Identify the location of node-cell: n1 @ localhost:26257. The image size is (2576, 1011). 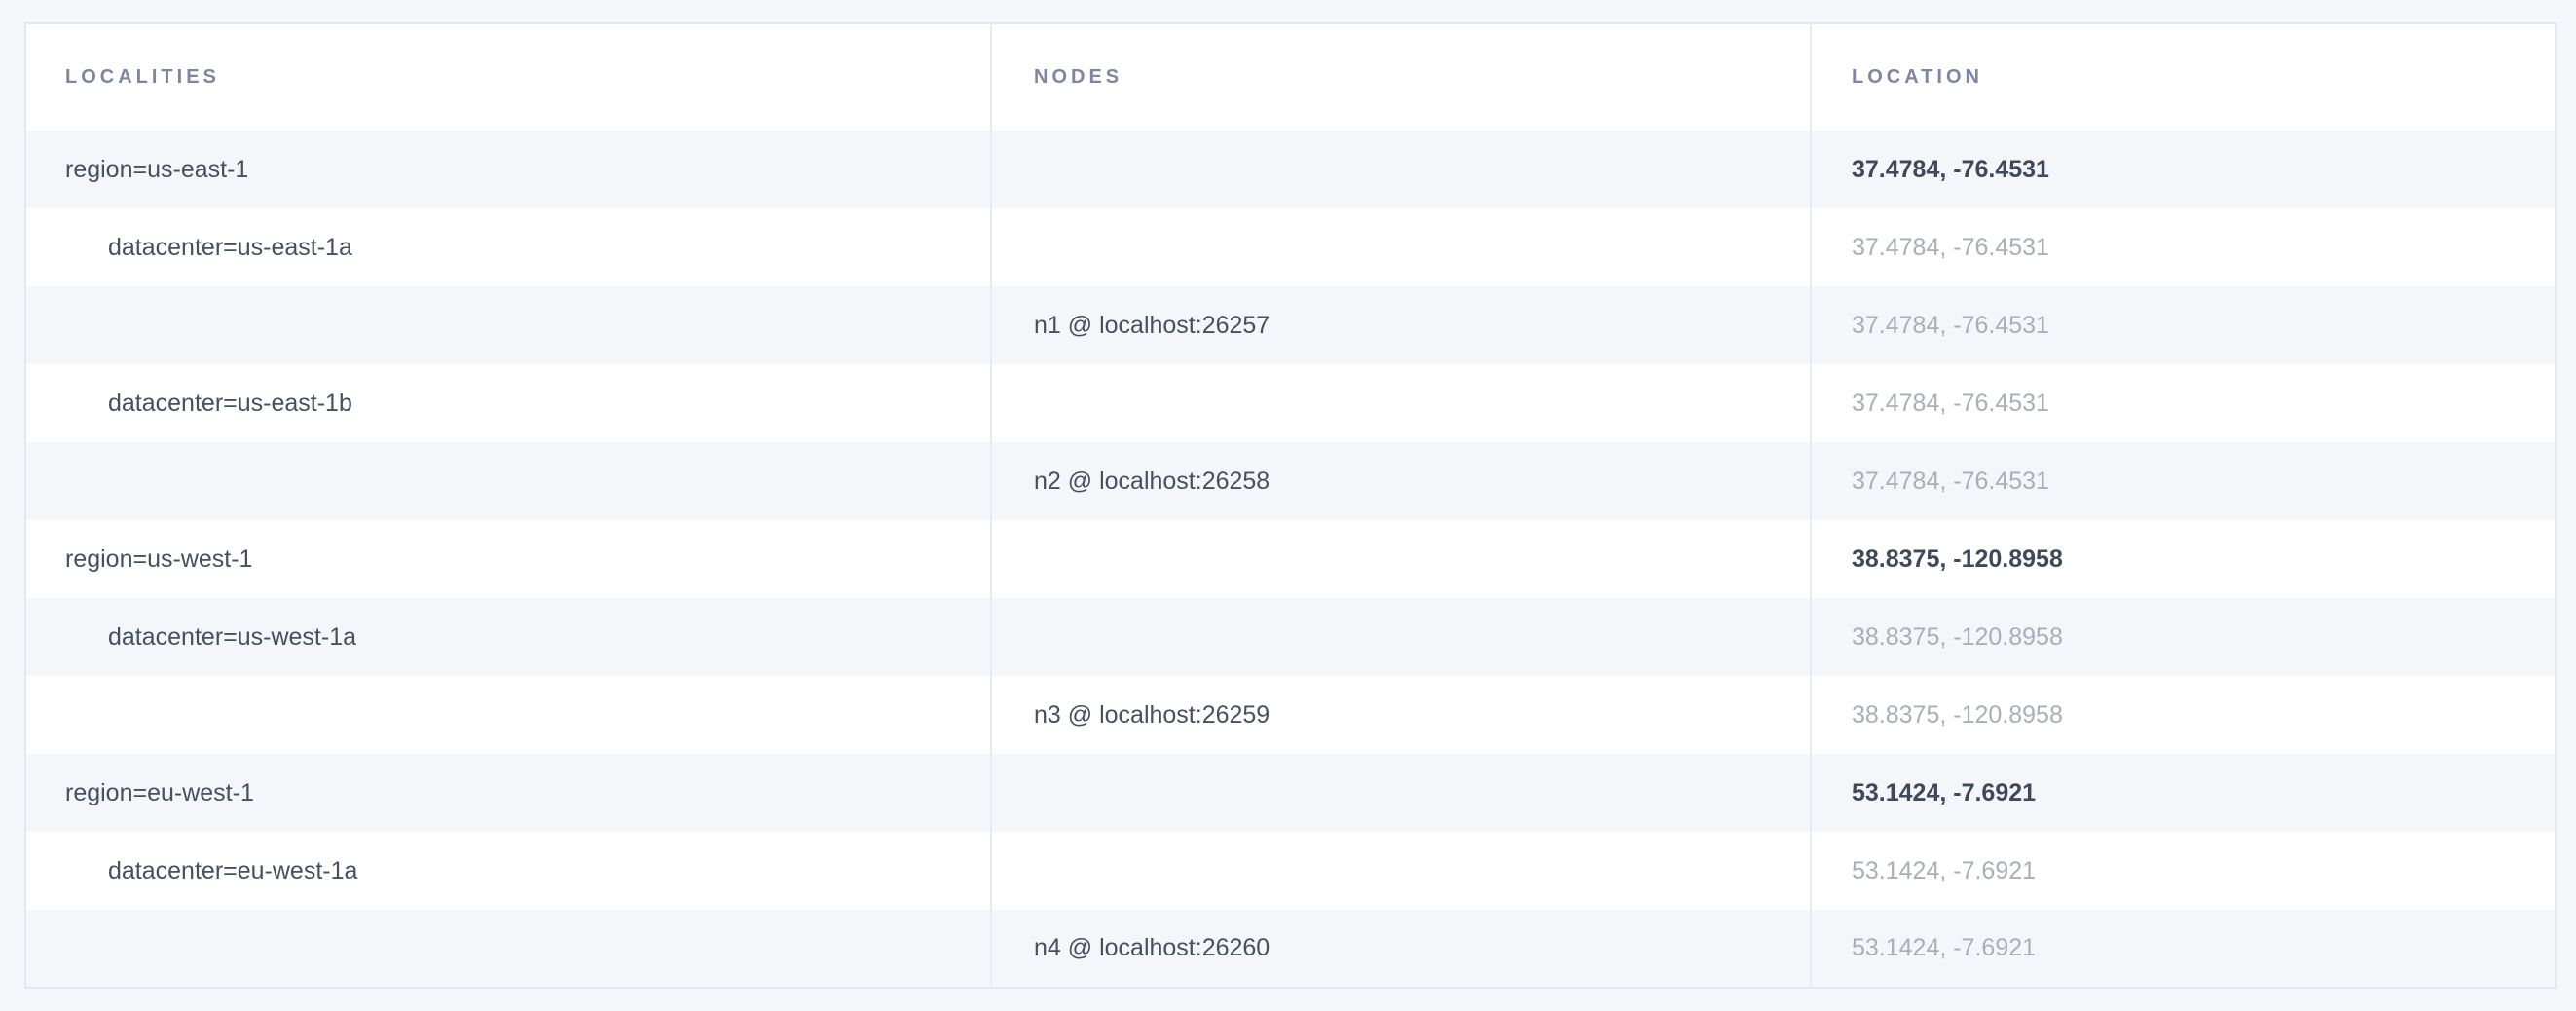
(1400, 325).